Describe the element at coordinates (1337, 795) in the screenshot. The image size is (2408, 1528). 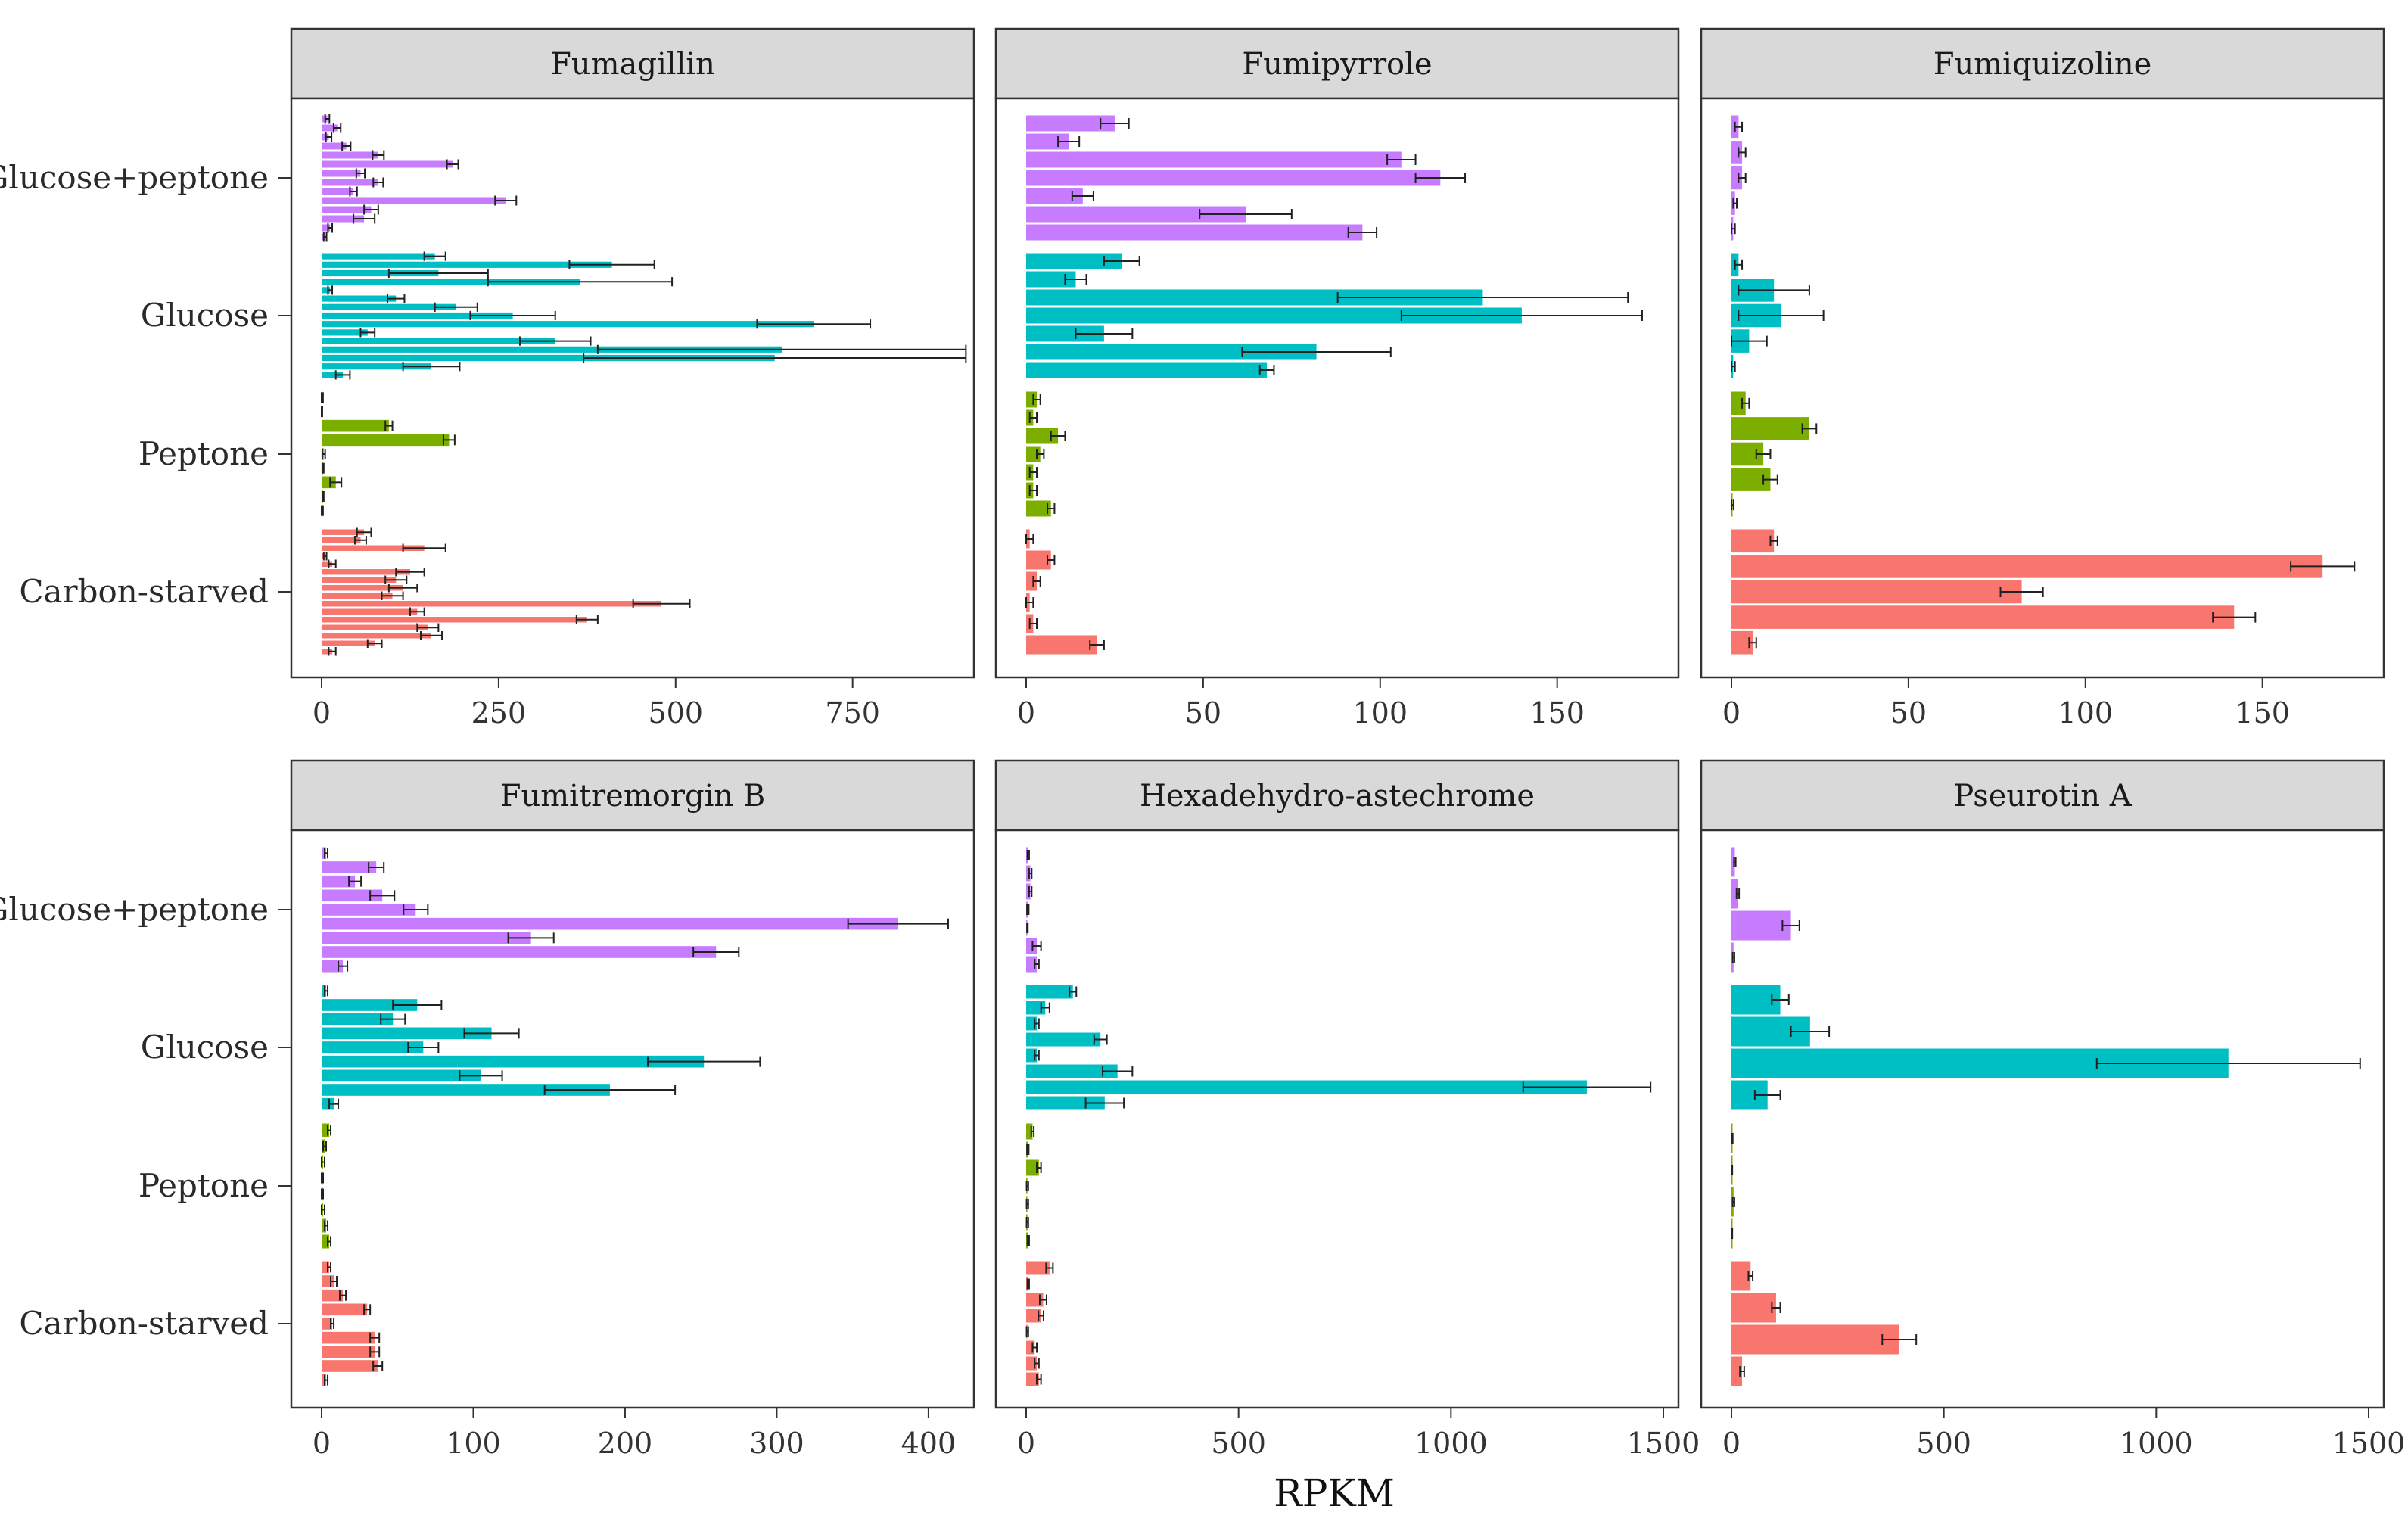
I see `panel-strip` at that location.